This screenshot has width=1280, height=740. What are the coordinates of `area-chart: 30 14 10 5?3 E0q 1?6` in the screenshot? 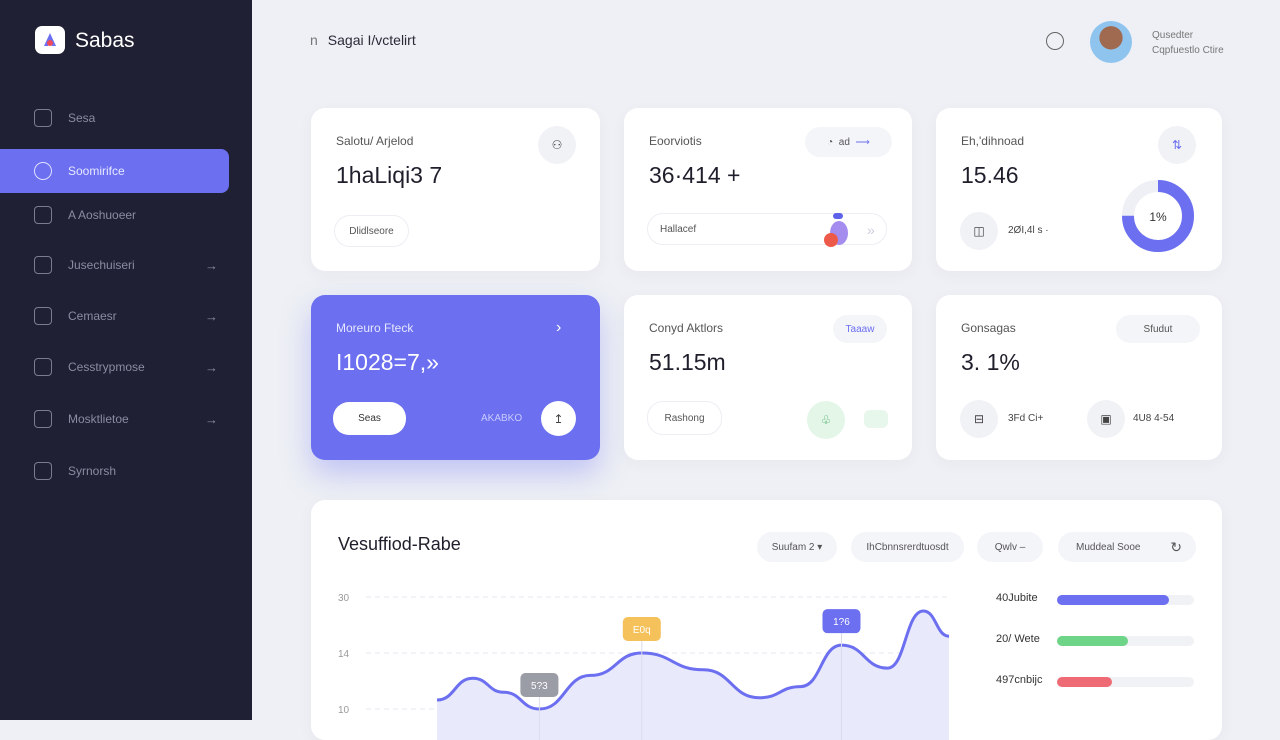 It's located at (644, 666).